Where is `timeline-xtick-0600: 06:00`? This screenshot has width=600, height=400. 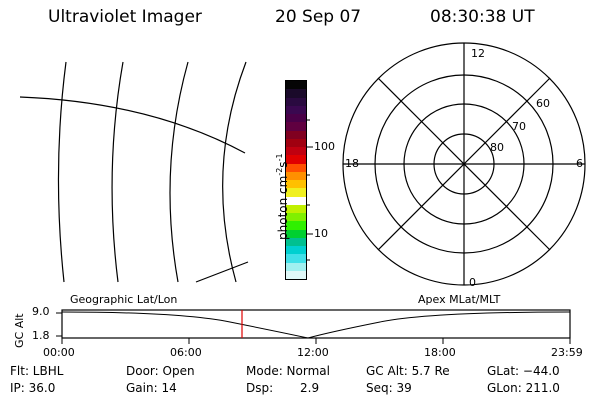 timeline-xtick-0600: 06:00 is located at coordinates (186, 352).